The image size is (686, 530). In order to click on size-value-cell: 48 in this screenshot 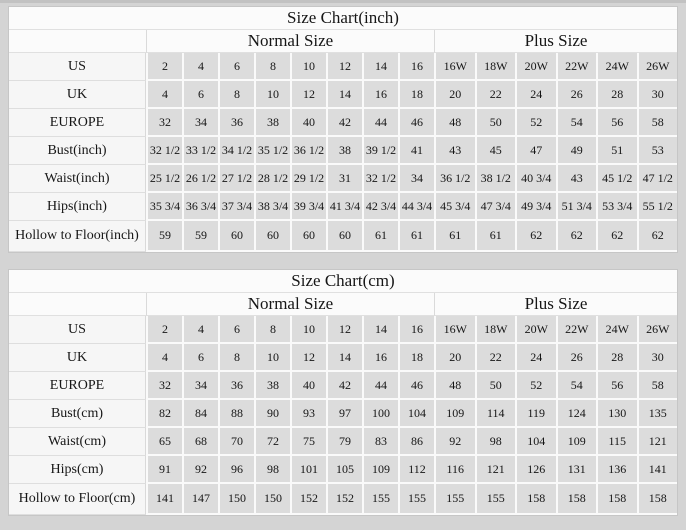, I will do `click(454, 386)`.